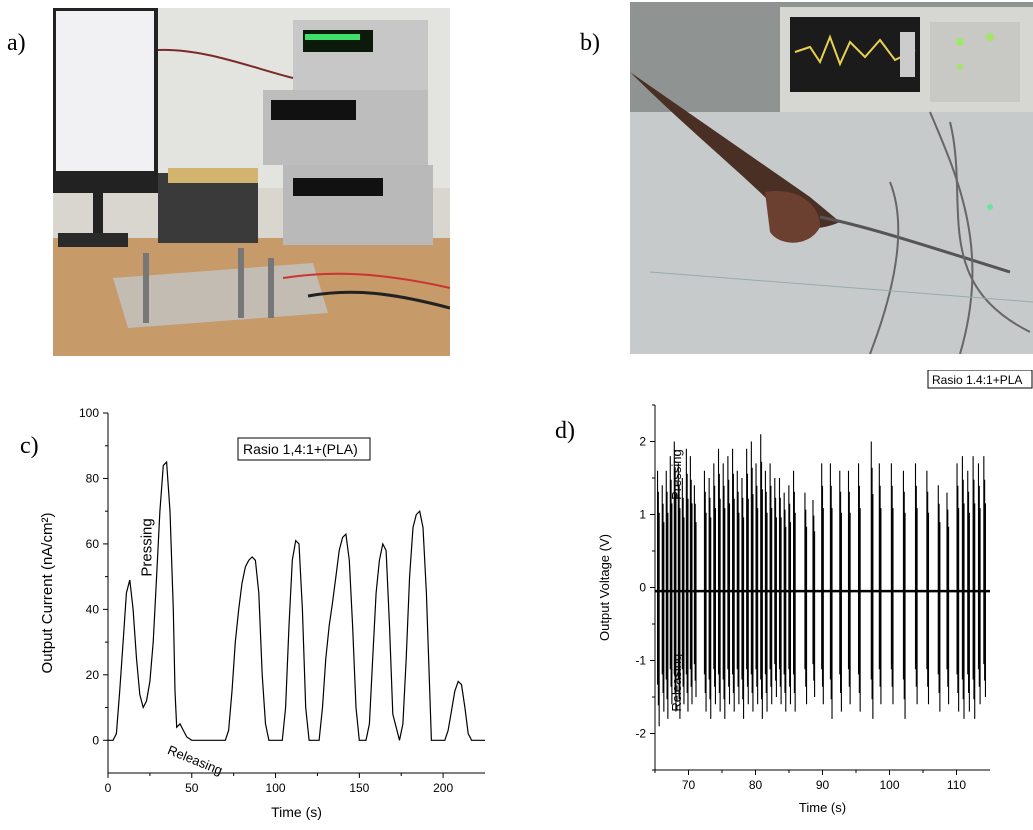 Image resolution: width=1033 pixels, height=830 pixels. What do you see at coordinates (93, 544) in the screenshot?
I see `y-tick-label: 60` at bounding box center [93, 544].